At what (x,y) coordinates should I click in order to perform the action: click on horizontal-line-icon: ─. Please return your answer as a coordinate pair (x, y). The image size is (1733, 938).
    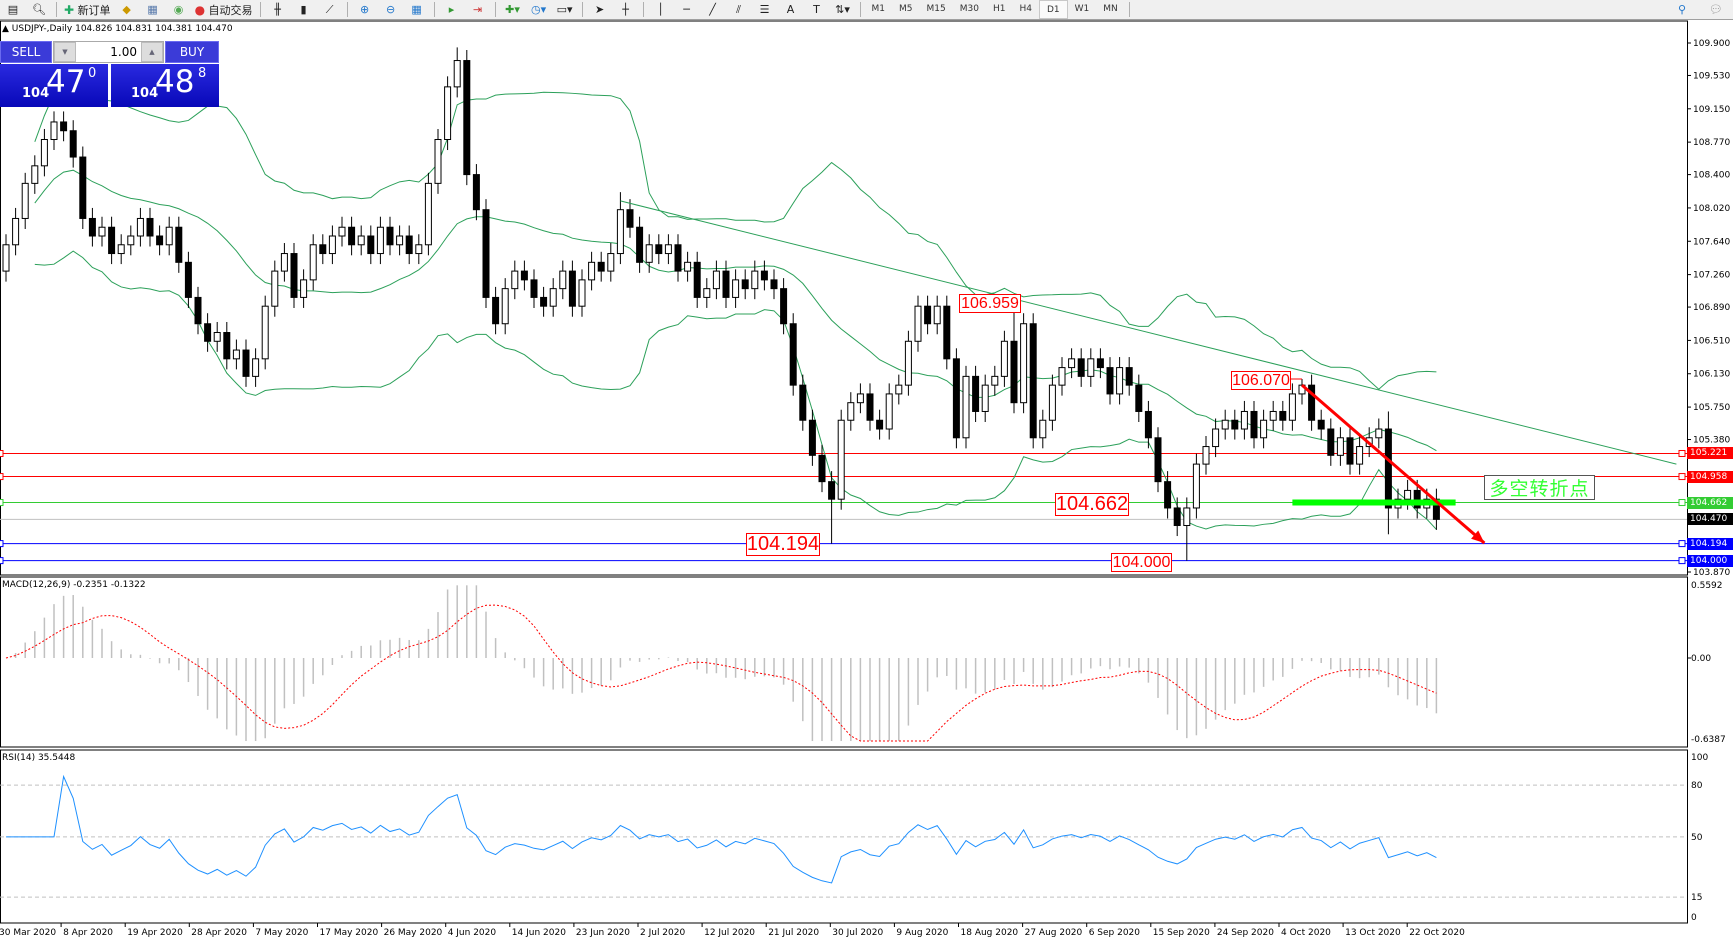
    Looking at the image, I should click on (686, 9).